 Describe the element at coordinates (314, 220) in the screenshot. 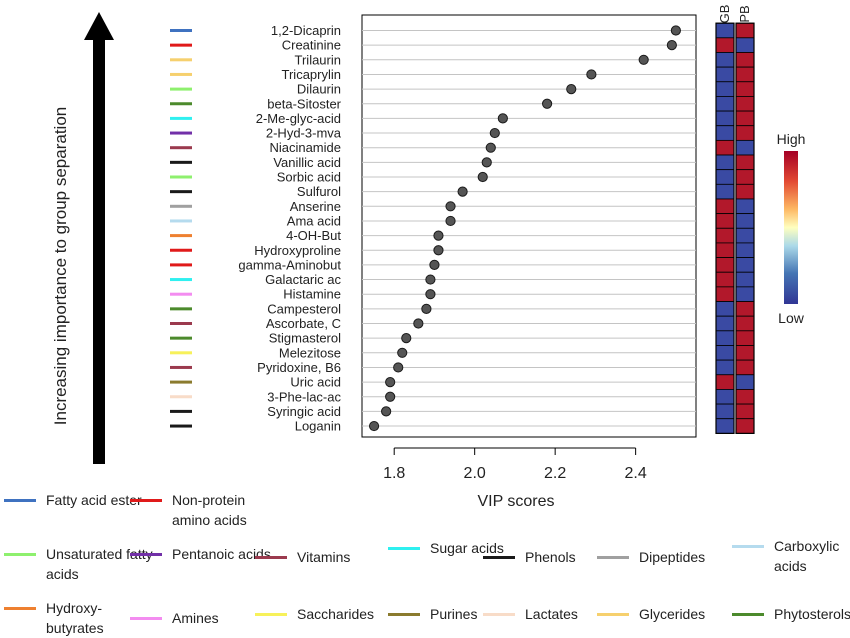

I see `metabolite-label: Ama acid` at that location.